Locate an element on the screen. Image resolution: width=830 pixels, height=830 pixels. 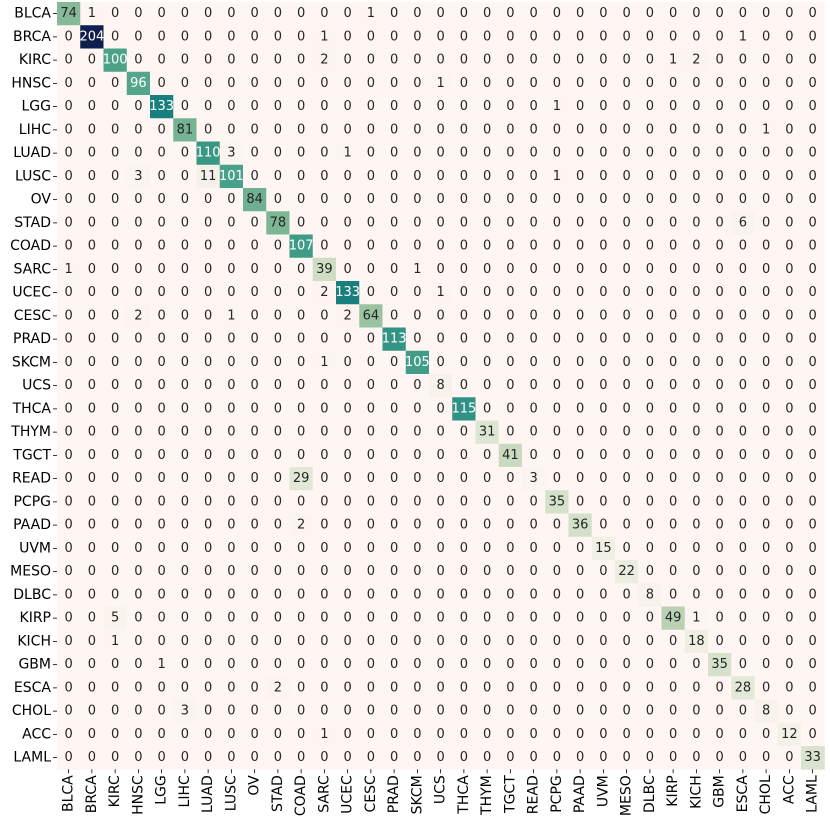
row-tick-label: LUSC is located at coordinates (33, 176).